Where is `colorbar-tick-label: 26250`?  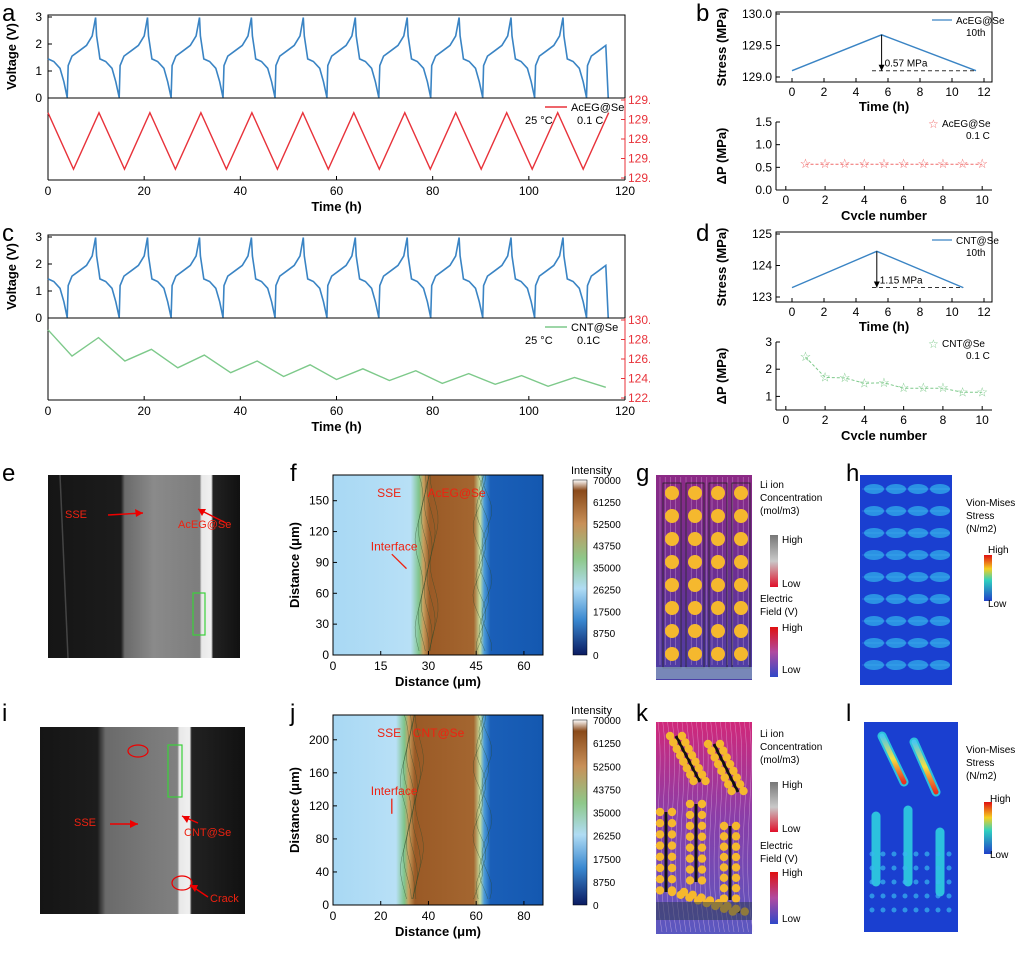
colorbar-tick-label: 26250 is located at coordinates (607, 590).